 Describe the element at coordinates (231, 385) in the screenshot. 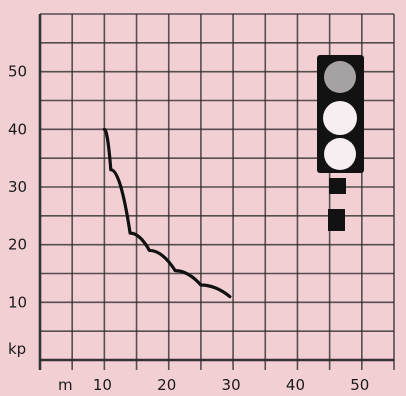

I see `x-tick-label: 30` at that location.